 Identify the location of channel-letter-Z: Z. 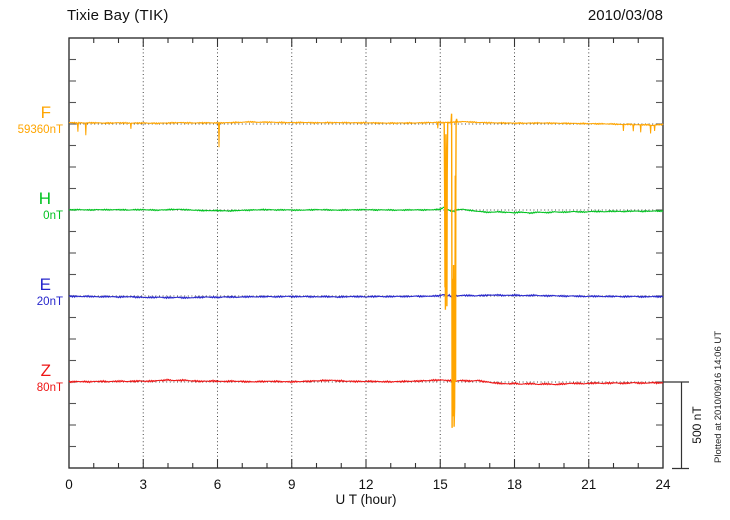
(45, 370).